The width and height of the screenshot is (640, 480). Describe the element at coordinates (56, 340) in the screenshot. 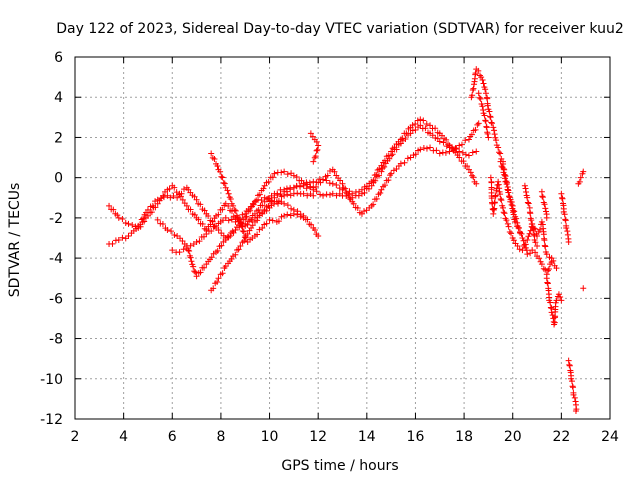

I see `y-tick-label: -8` at that location.